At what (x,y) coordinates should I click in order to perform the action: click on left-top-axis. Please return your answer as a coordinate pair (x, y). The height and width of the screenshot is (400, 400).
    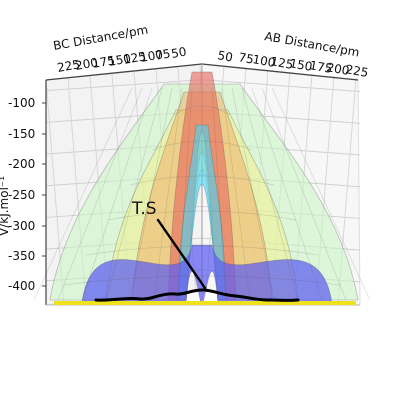
    Looking at the image, I should click on (124, 72).